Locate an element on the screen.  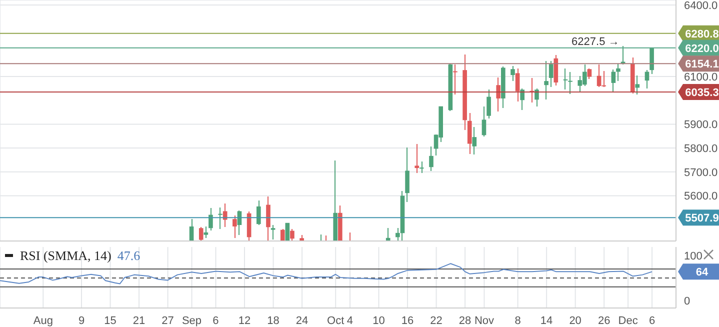
text: 64 is located at coordinates (702, 272).